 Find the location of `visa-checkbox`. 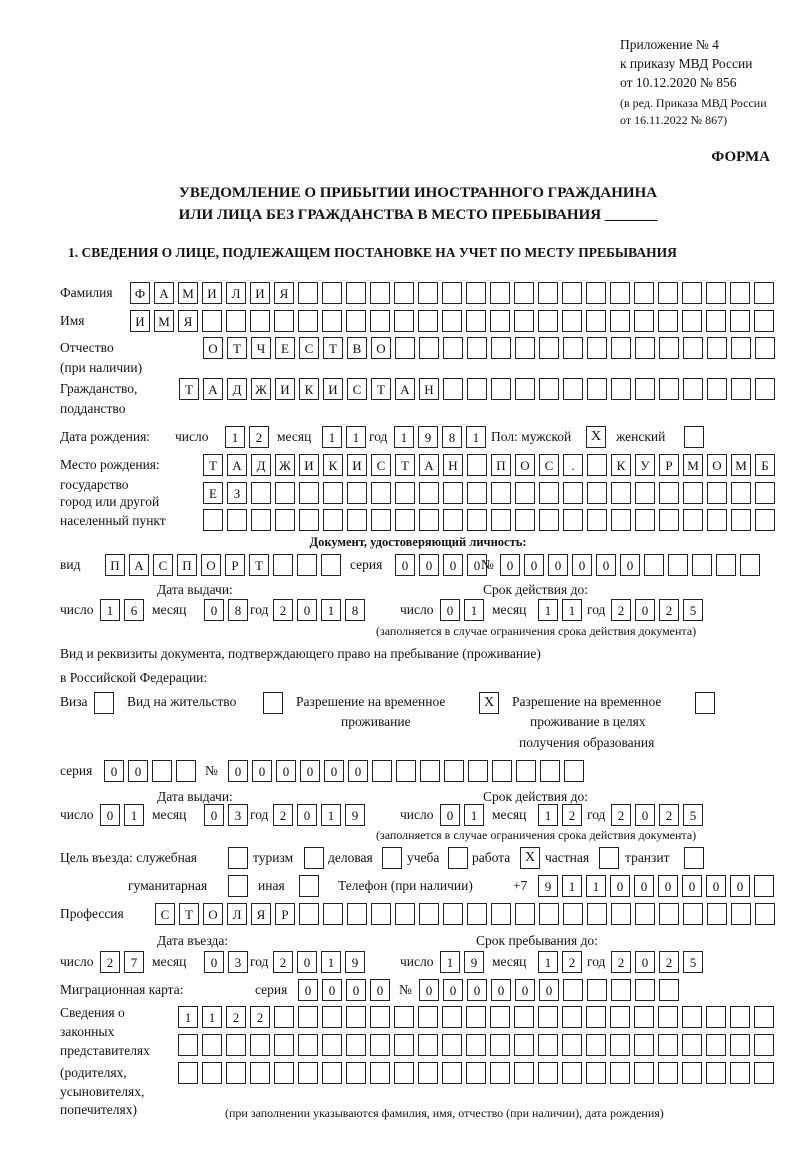

visa-checkbox is located at coordinates (104, 703).